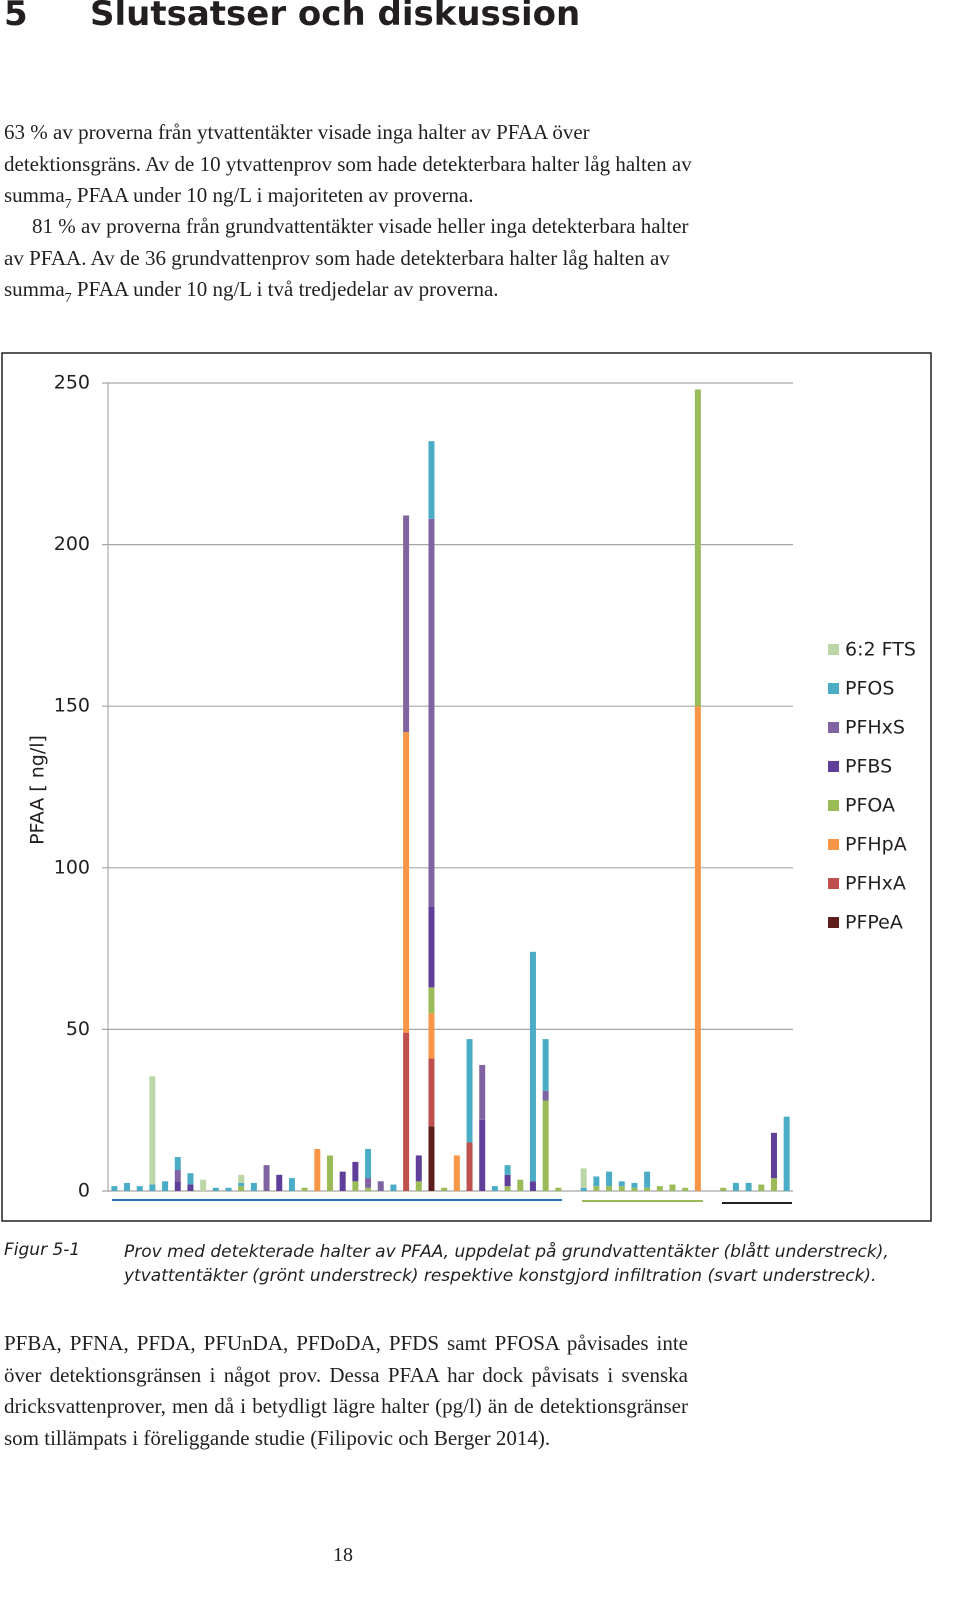 The height and width of the screenshot is (1610, 960). Describe the element at coordinates (42, 1250) in the screenshot. I see `caption-label: Figur 5-1` at that location.